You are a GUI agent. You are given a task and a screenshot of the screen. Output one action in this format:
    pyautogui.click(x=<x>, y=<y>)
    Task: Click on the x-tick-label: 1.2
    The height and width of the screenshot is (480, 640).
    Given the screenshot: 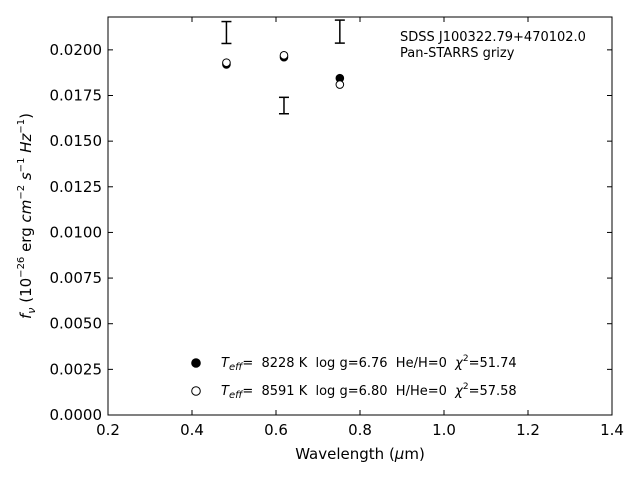 What is the action you would take?
    pyautogui.click(x=528, y=430)
    